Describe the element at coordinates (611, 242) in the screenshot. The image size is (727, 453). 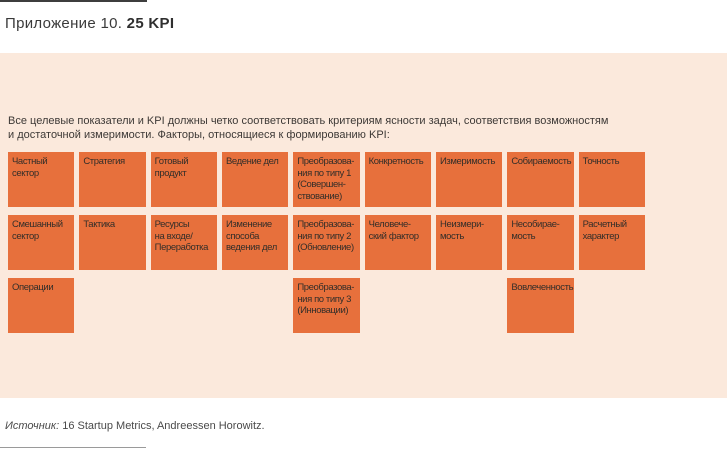
I see `kpi-cell: Расчетный характер` at that location.